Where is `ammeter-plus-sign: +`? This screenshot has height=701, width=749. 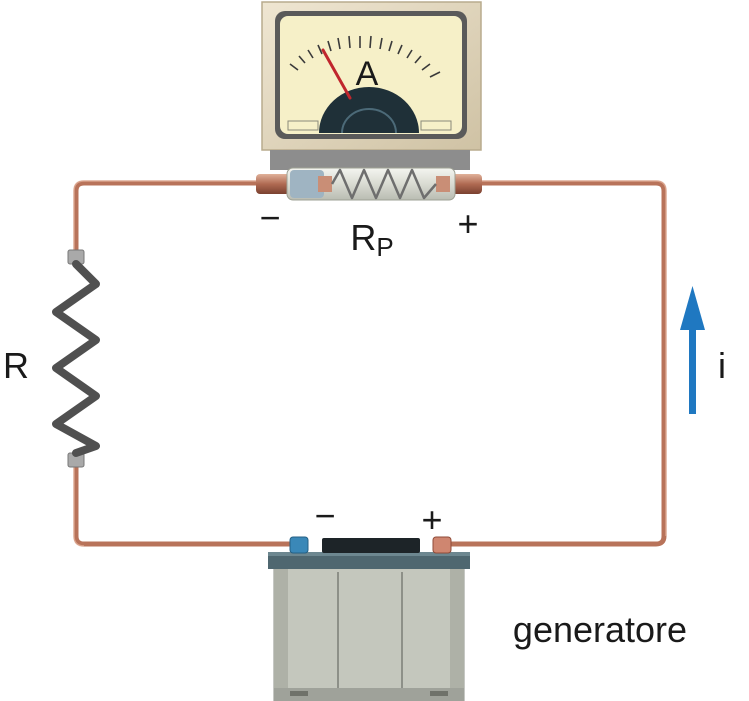
ammeter-plus-sign: + is located at coordinates (467, 223).